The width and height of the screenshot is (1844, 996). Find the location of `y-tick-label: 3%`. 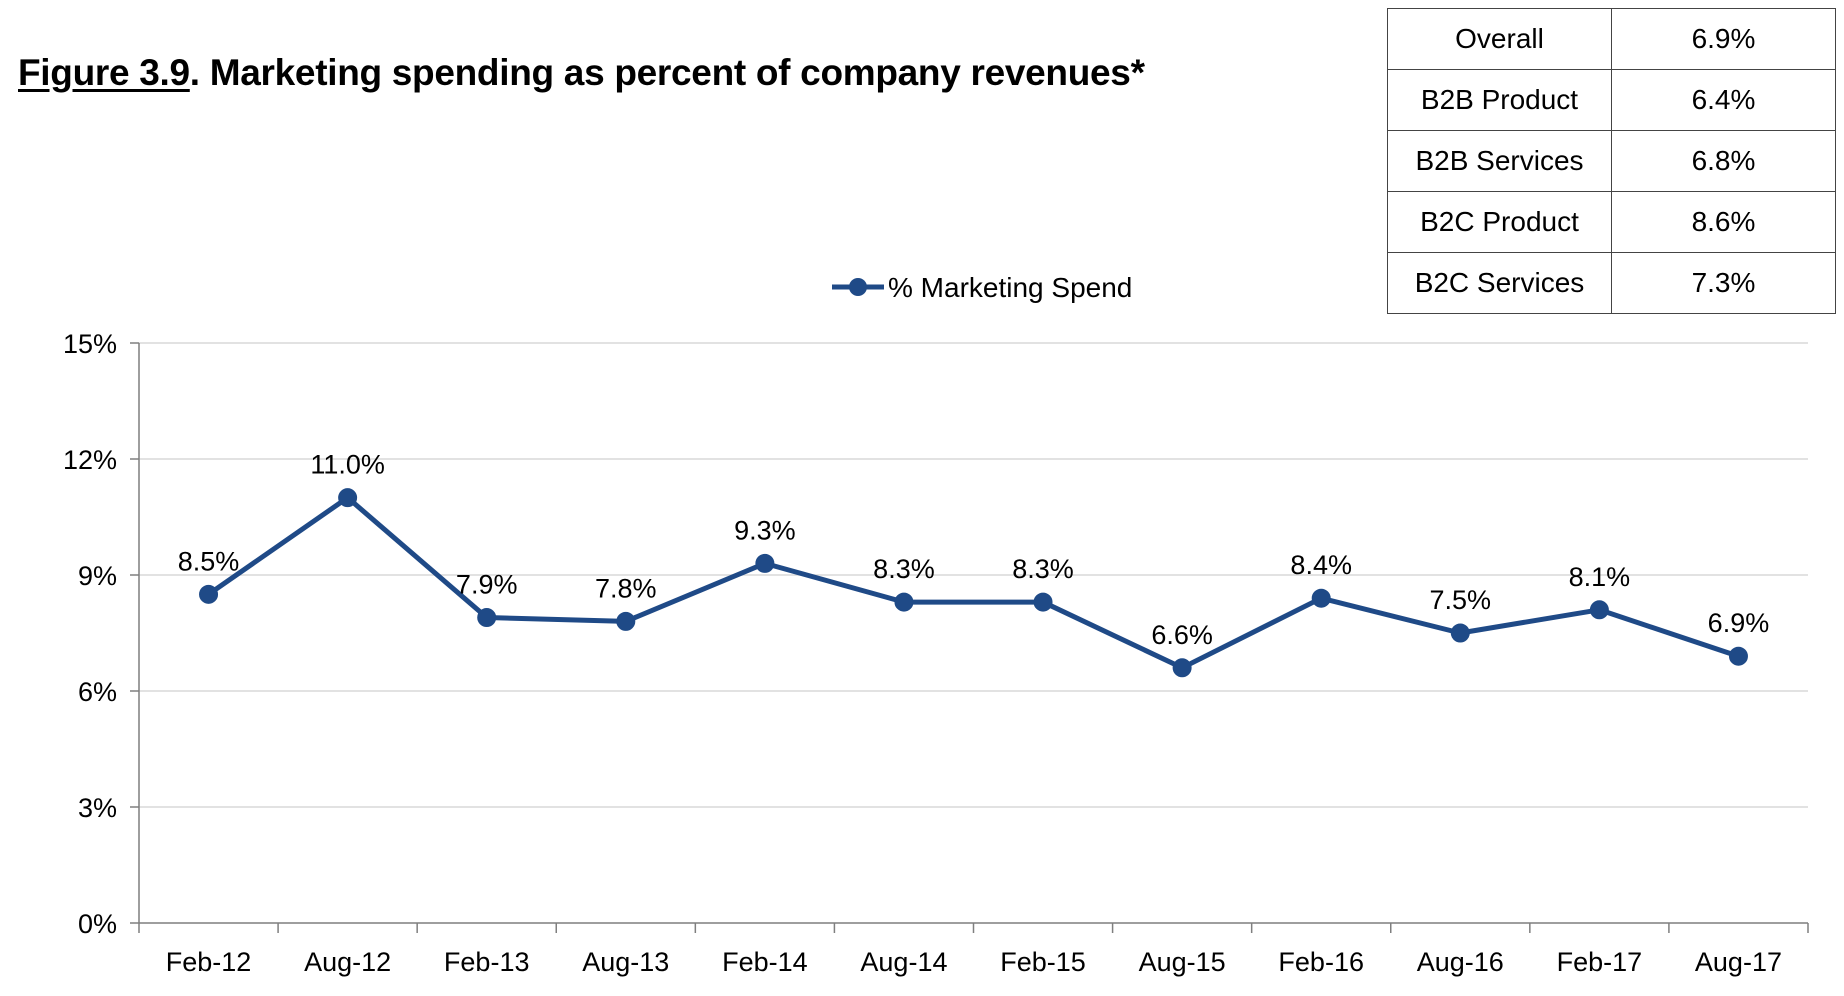

y-tick-label: 3% is located at coordinates (97, 808).